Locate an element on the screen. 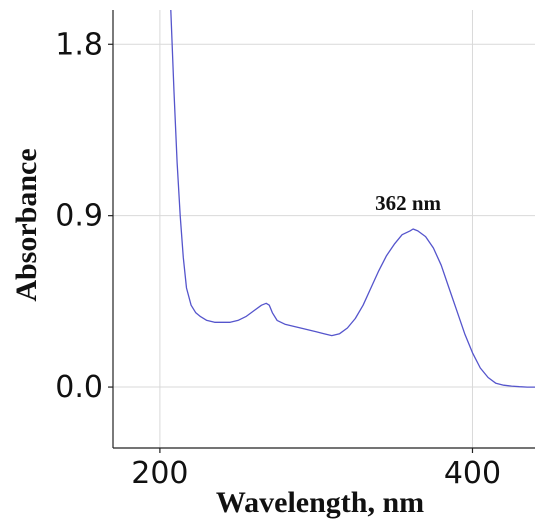 This screenshot has height=531, width=550. peak-annotation: 362 nm is located at coordinates (408, 203).